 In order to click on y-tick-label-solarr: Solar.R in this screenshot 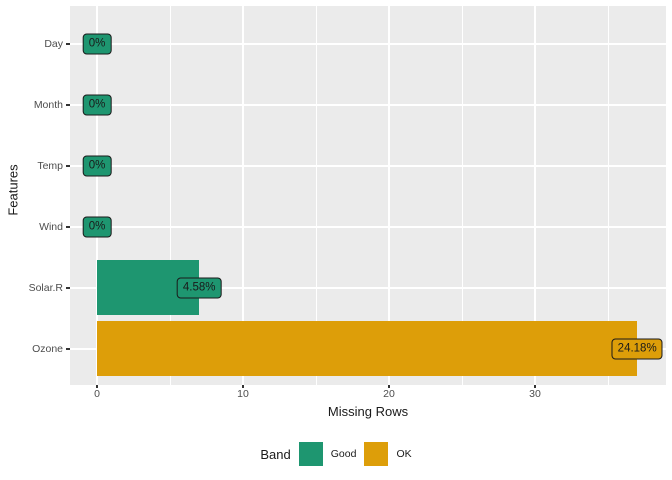, I will do `click(45, 287)`.